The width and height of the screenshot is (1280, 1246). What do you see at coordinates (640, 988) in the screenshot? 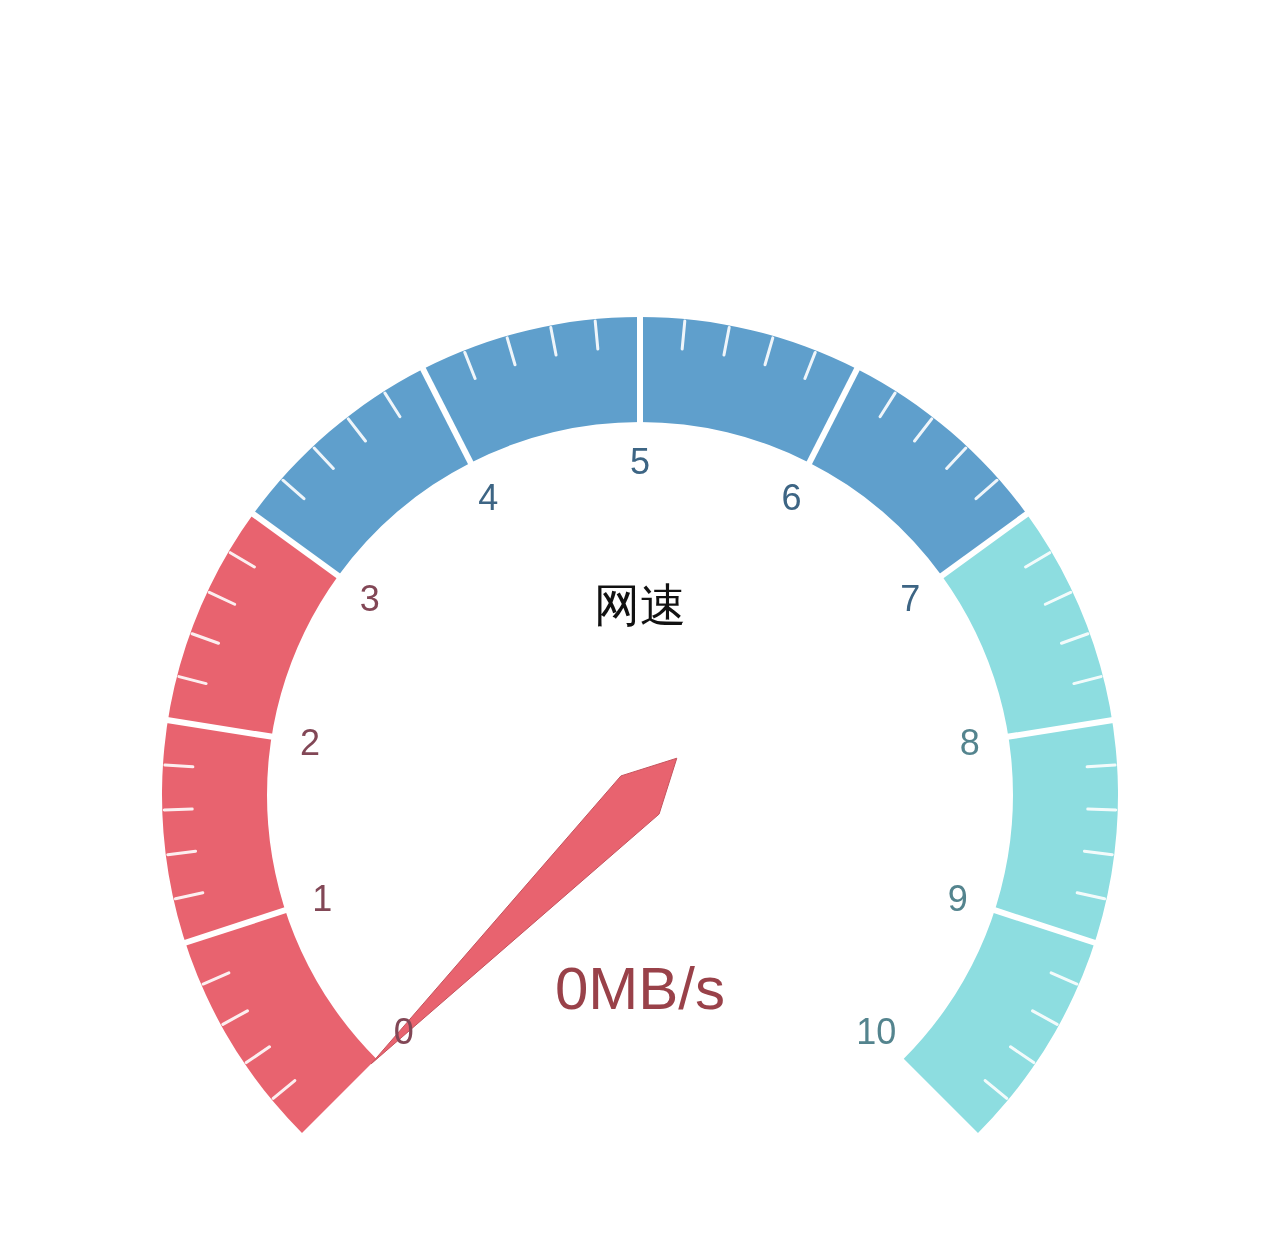
I see `text: 0MB/s` at bounding box center [640, 988].